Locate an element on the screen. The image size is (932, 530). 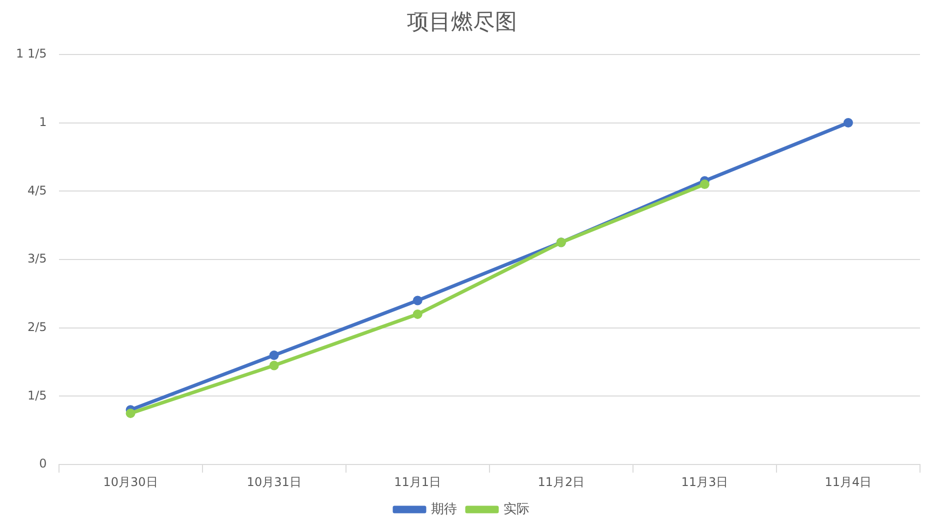
x-tick-label: 10月31日 is located at coordinates (274, 481).